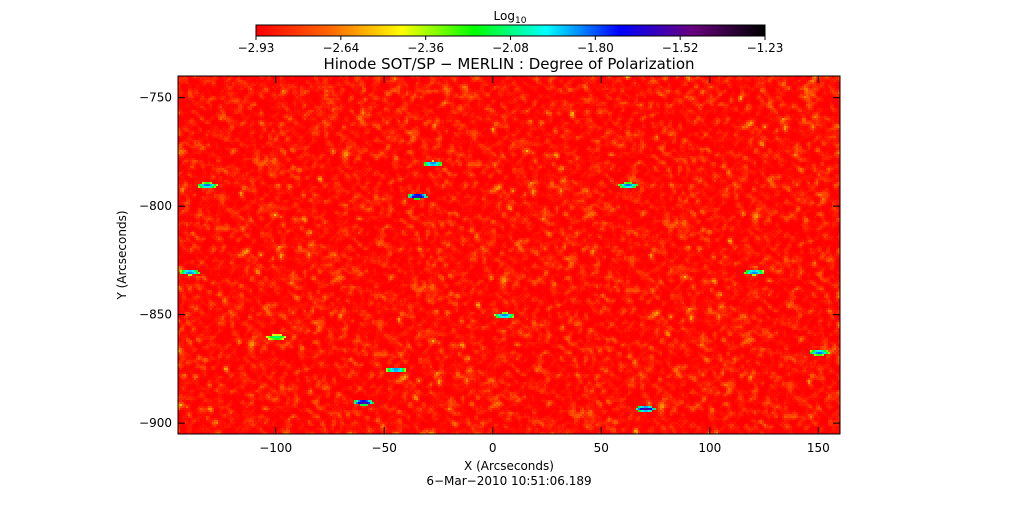 The width and height of the screenshot is (1018, 512). What do you see at coordinates (384, 448) in the screenshot?
I see `x-tick-label: −50` at bounding box center [384, 448].